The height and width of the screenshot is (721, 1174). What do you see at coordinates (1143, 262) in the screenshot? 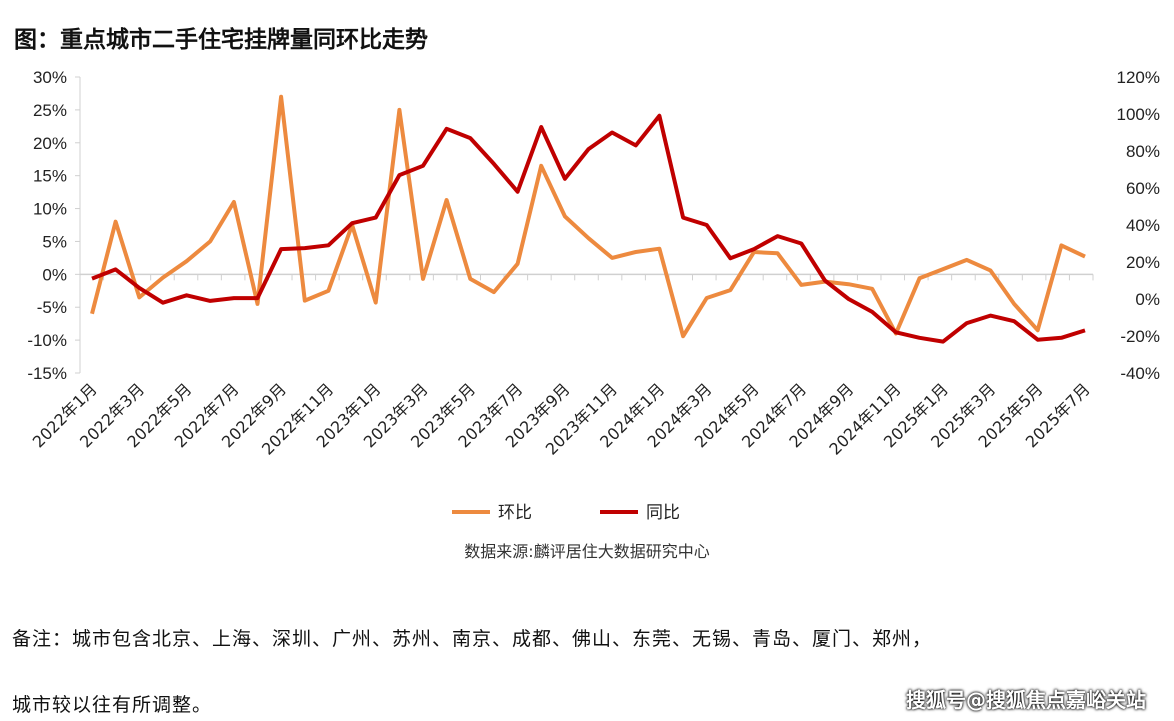
I see `right-tick-label: 20%` at bounding box center [1143, 262].